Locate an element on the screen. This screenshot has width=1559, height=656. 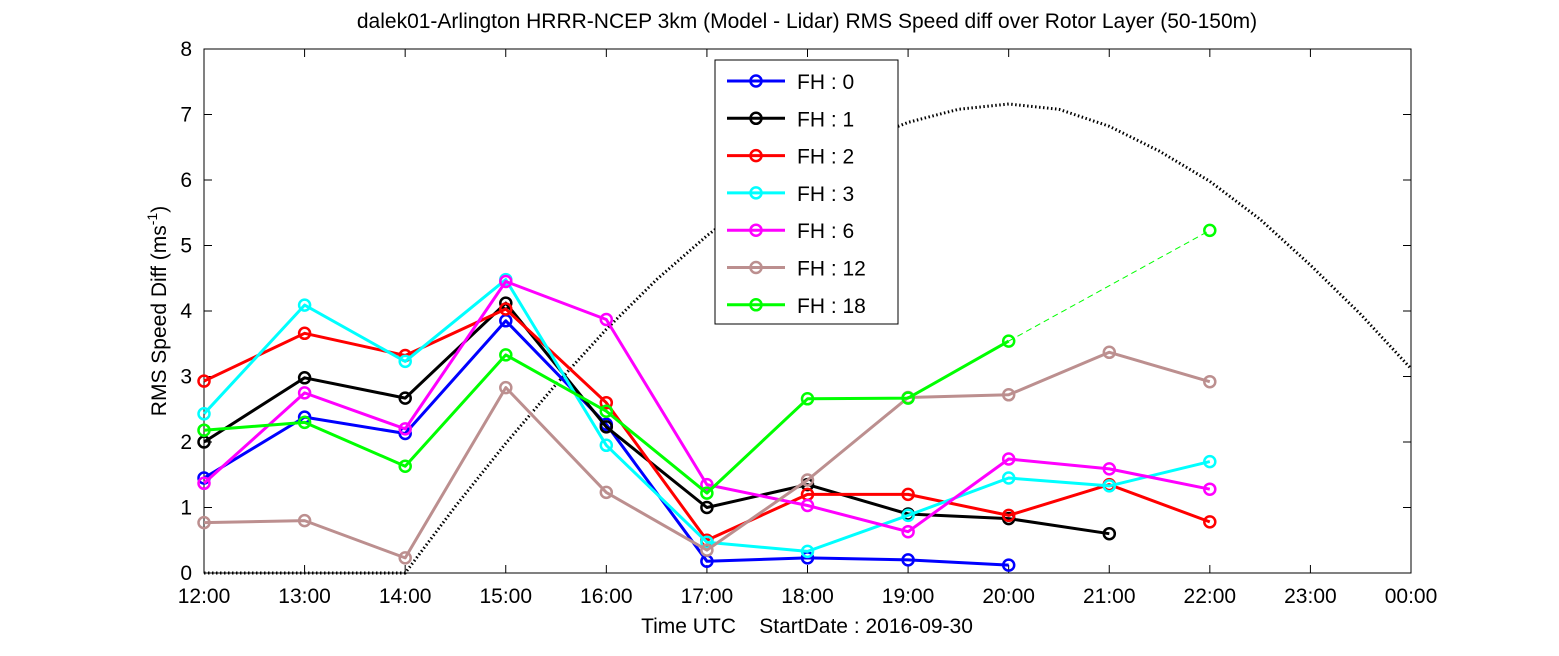
y-axis-label: RMS Speed Diff (ms-1) is located at coordinates (157, 311).